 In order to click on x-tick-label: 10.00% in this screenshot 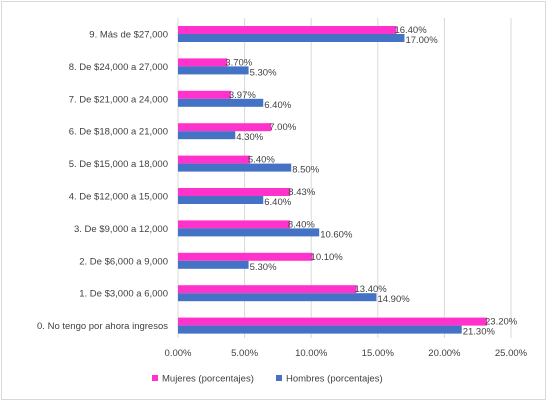, I will do `click(311, 353)`.